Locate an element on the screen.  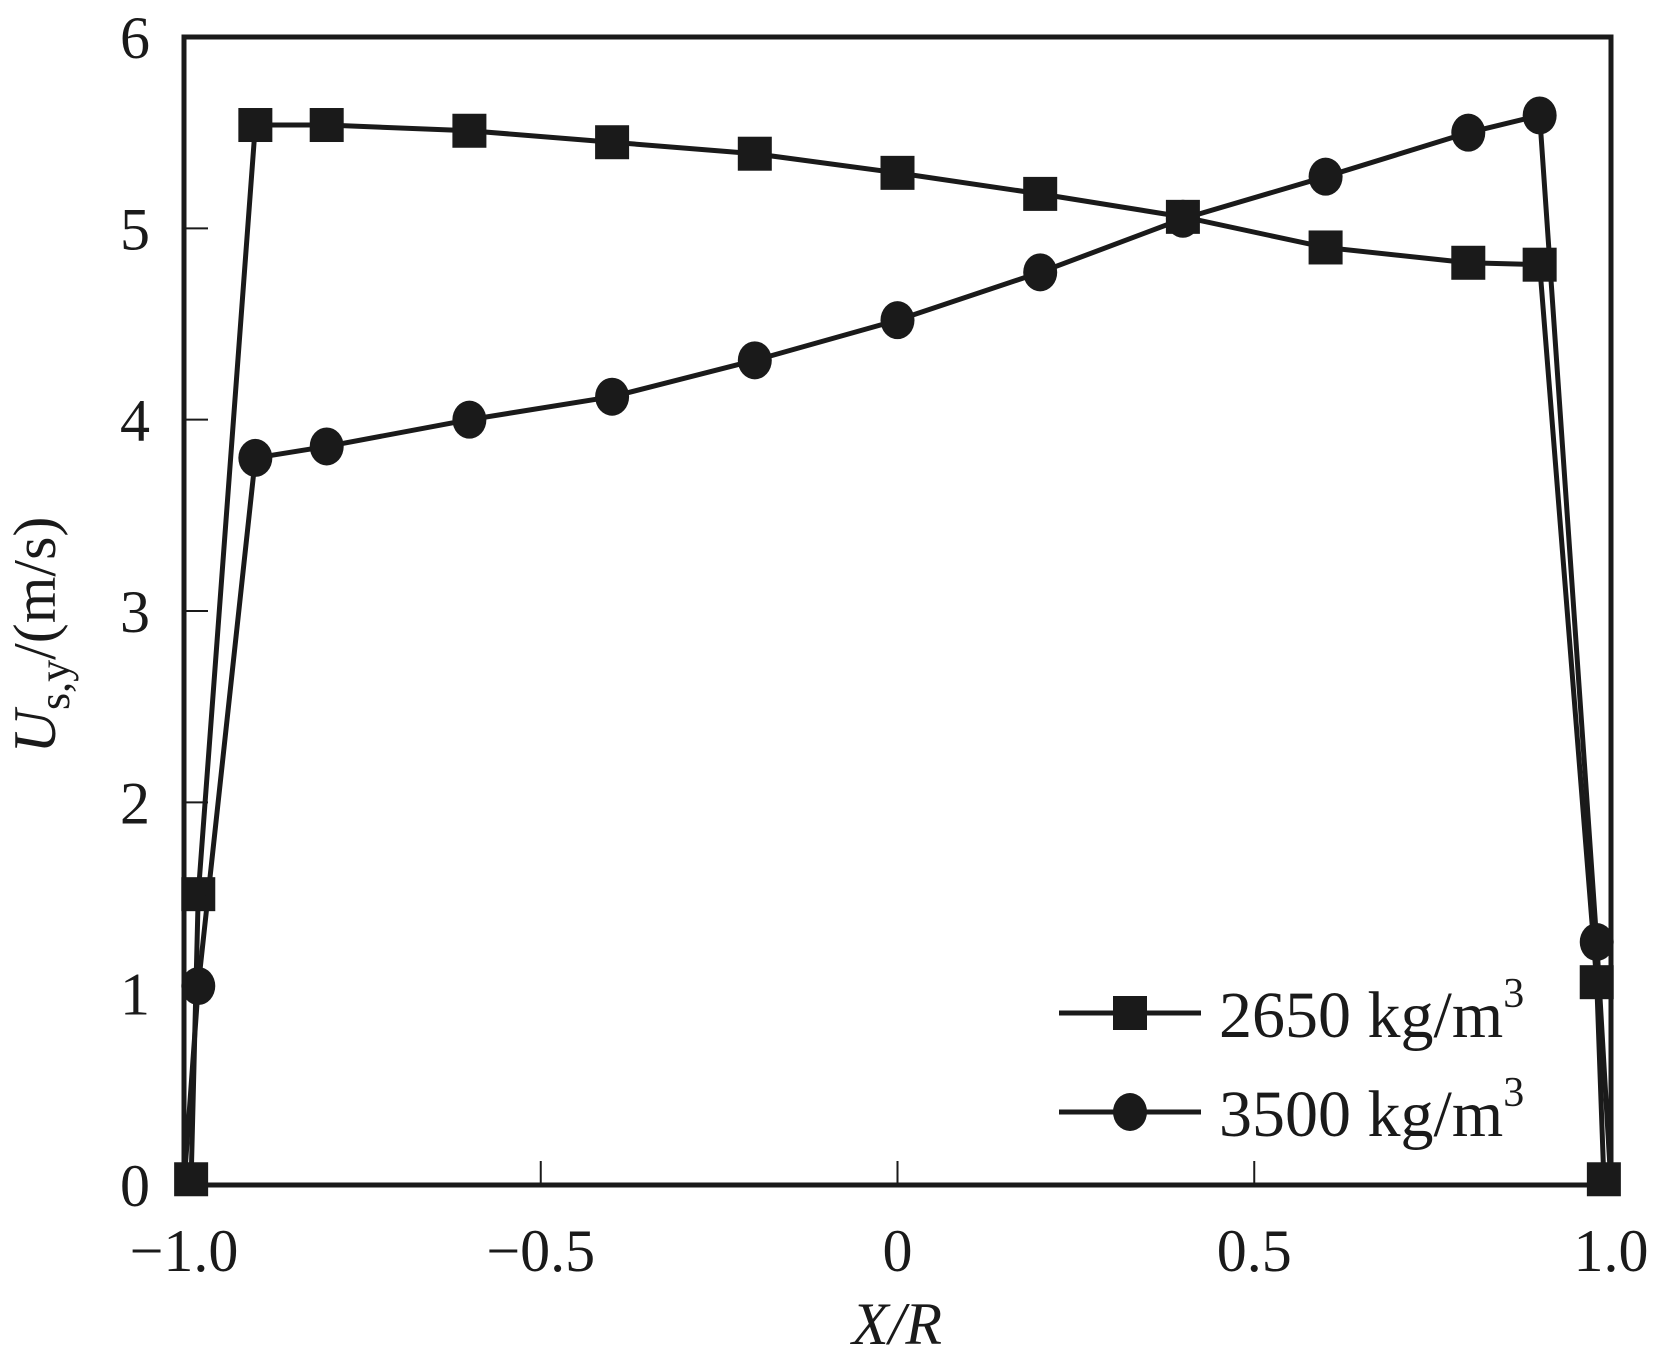
y-tick-label: 3 is located at coordinates (135, 612).